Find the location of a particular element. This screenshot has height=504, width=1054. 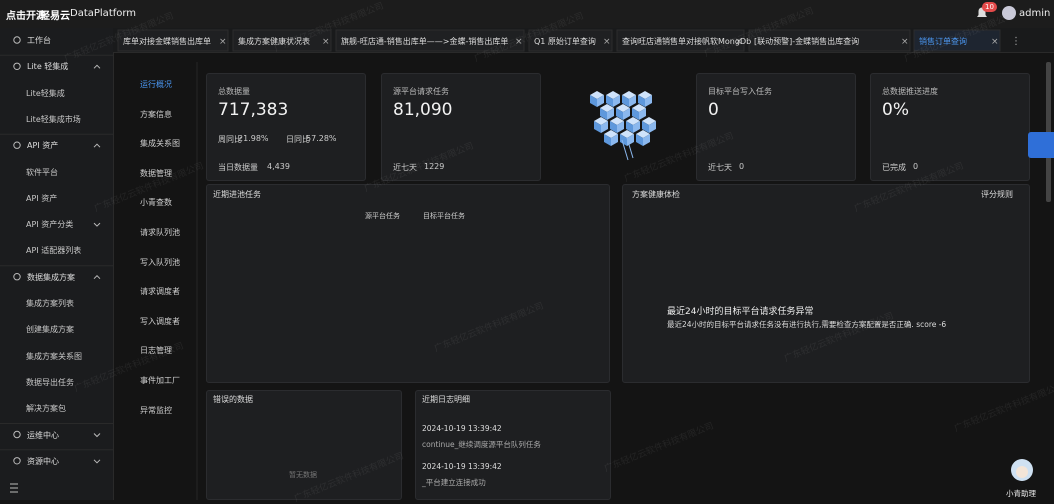

stat-footer-label: 当日数据量 is located at coordinates (238, 167).